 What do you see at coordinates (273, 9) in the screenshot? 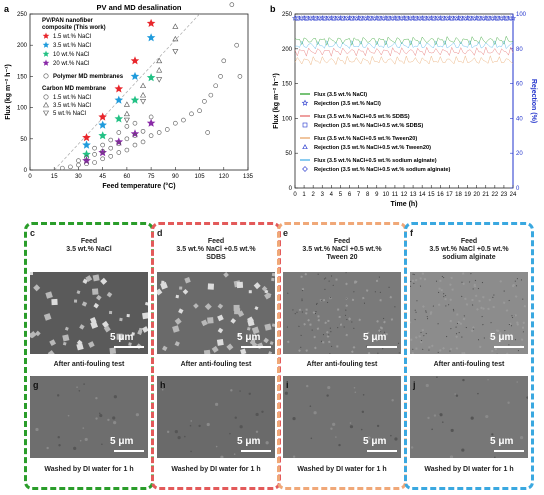
I see `panel-b-letter: b` at bounding box center [273, 9].